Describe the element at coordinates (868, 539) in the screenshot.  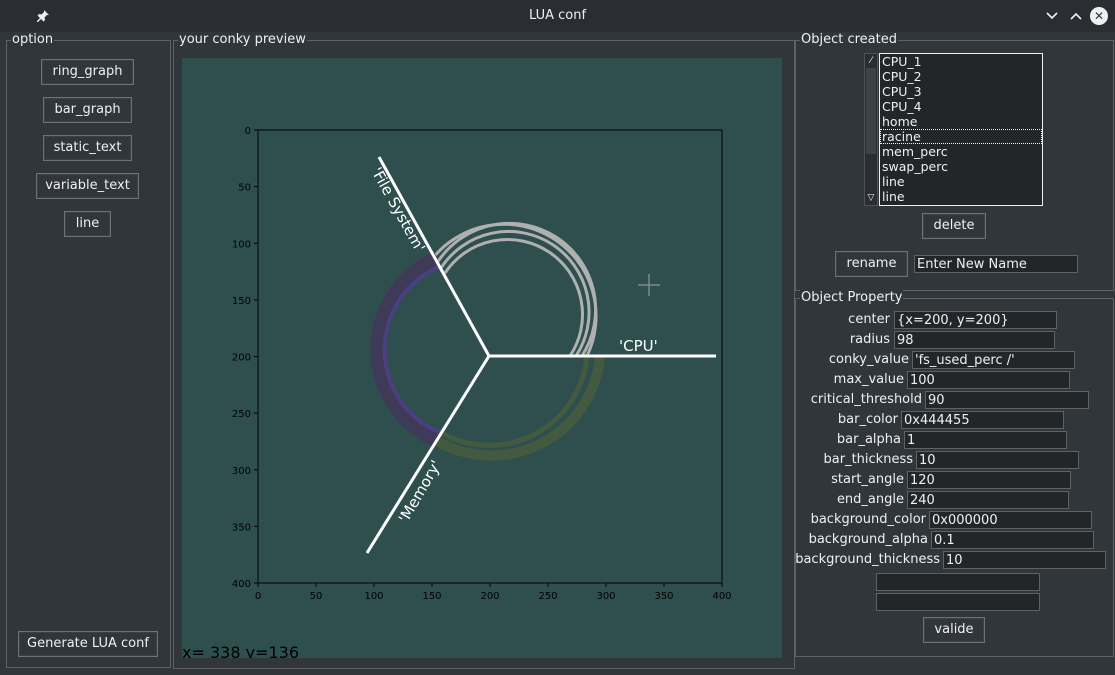
I see `property-label-background-alpha: background_alpha` at that location.